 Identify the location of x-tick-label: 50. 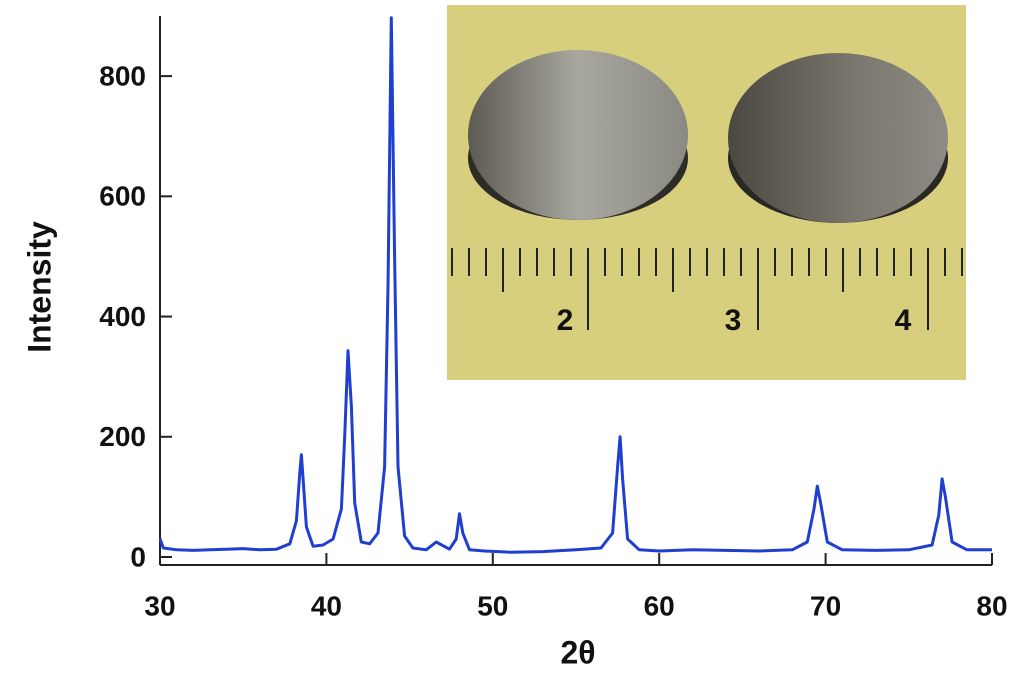
(492, 605).